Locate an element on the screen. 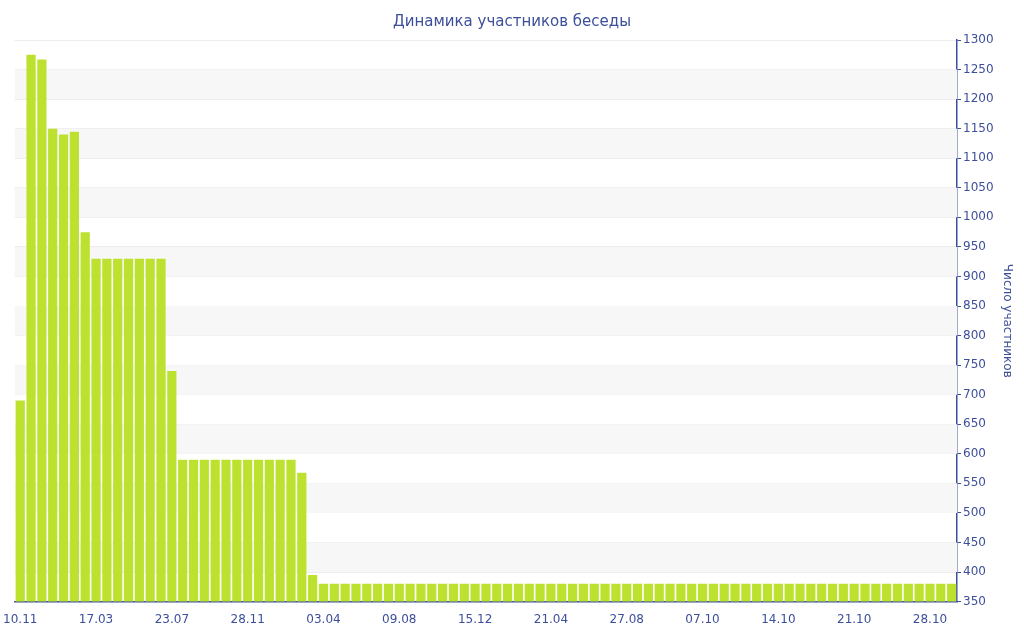 The width and height of the screenshot is (1024, 640). y-tick-label: 700 is located at coordinates (974, 393).